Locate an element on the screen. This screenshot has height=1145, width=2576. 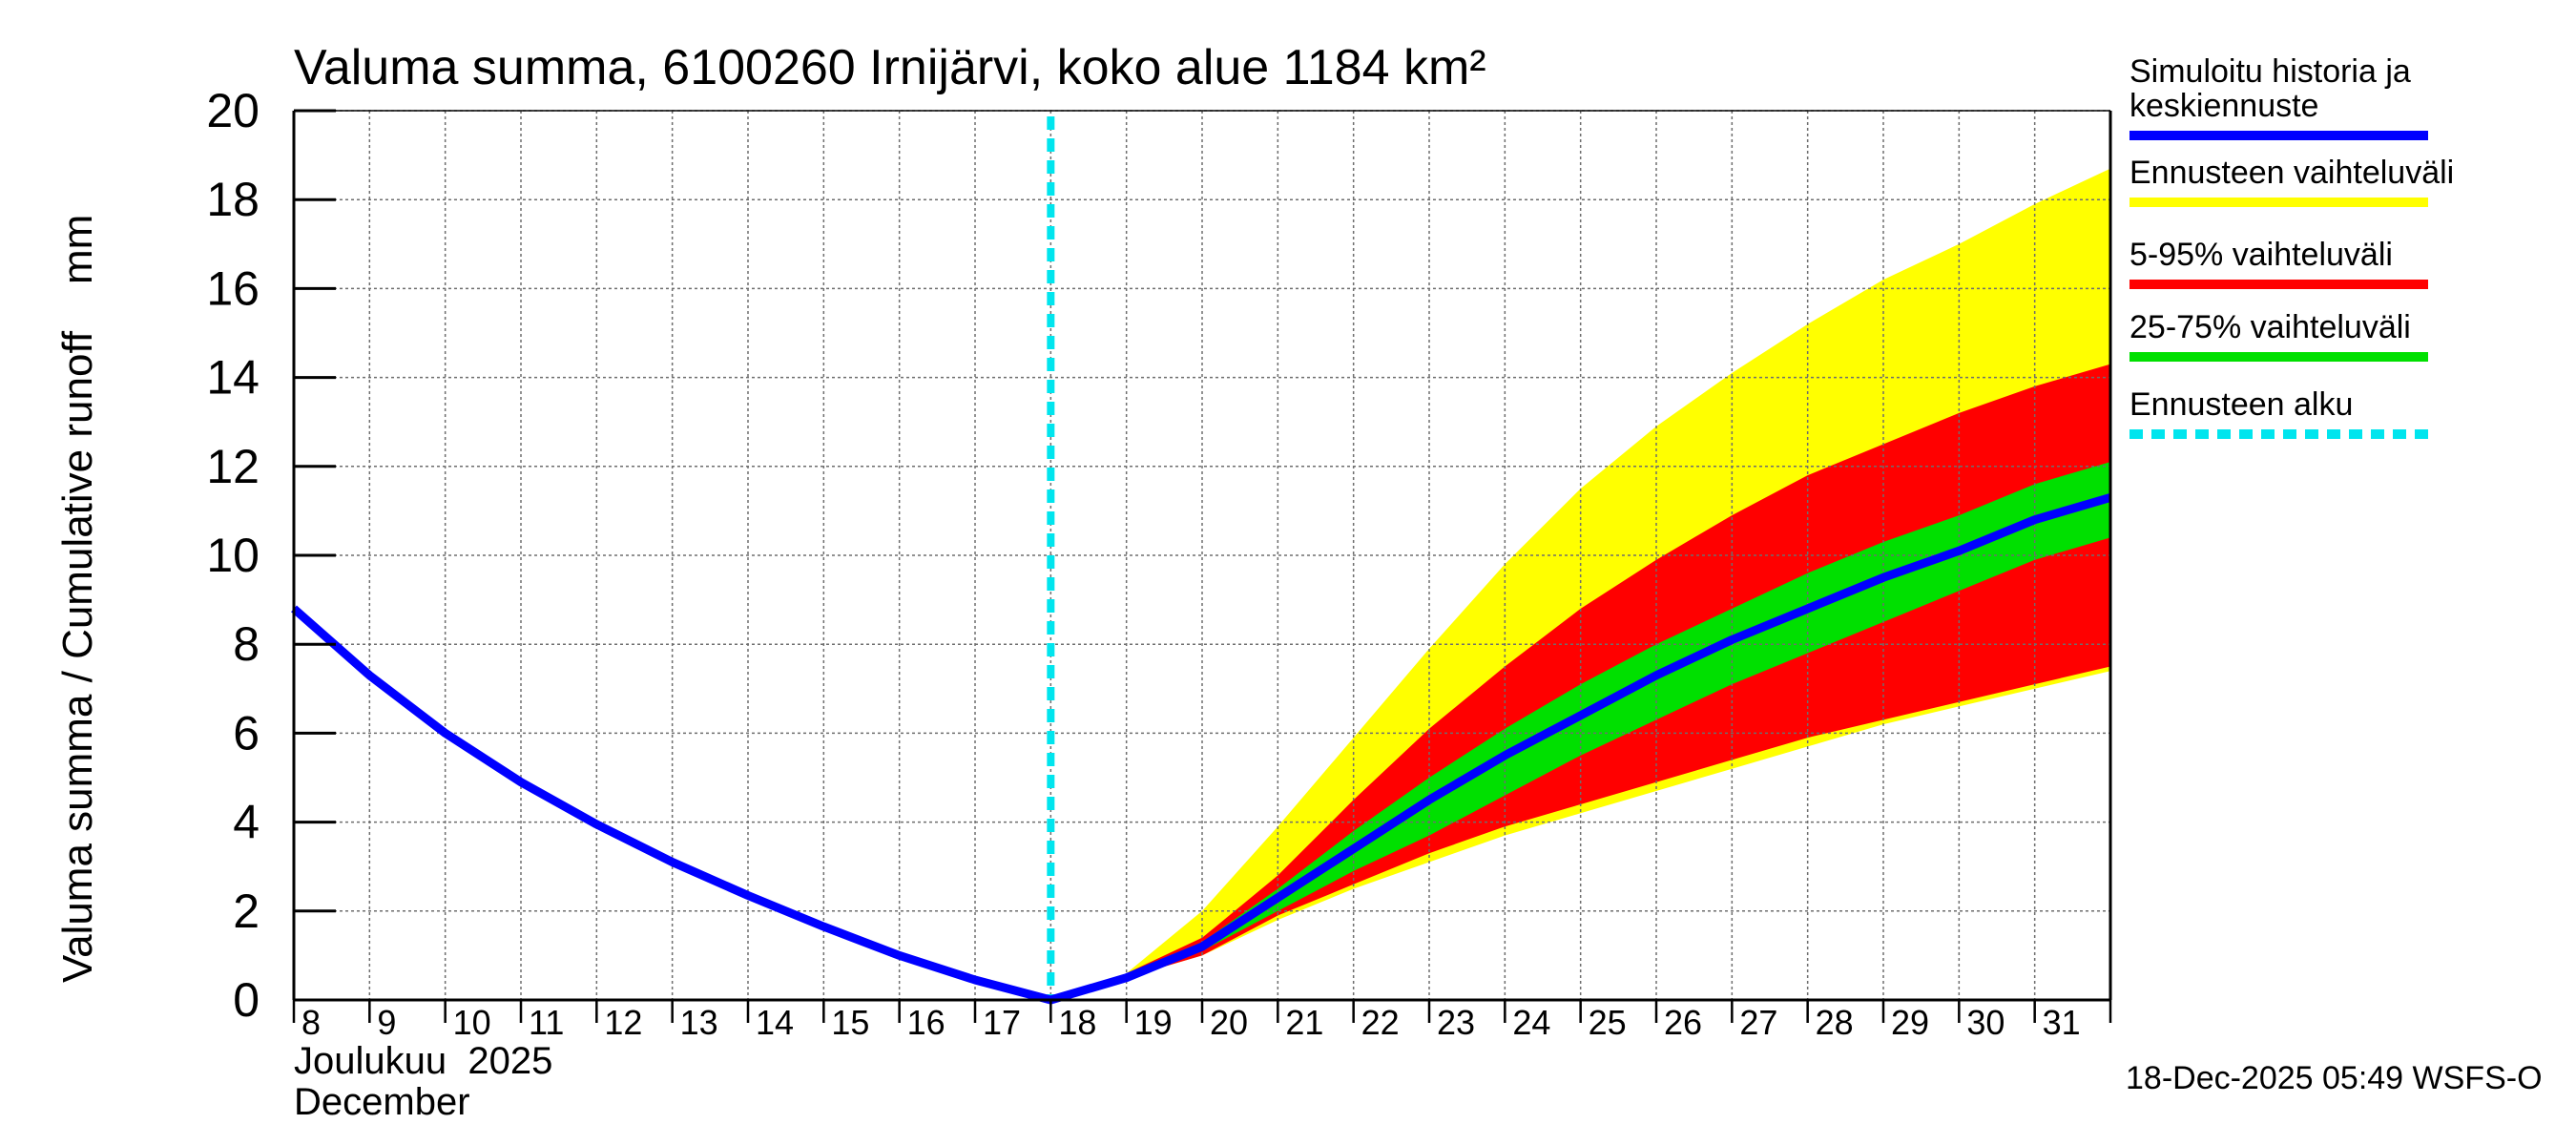
legend-label: Ennusteen alku is located at coordinates (2241, 404).